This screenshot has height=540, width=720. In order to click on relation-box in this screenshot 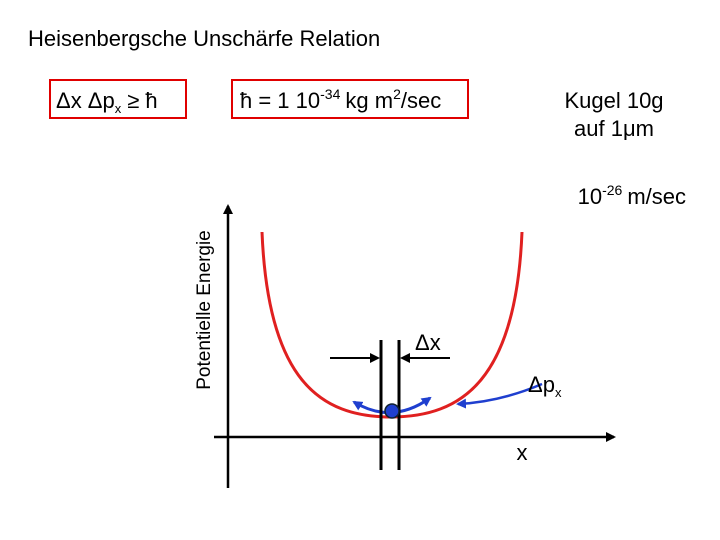, I will do `click(118, 99)`.